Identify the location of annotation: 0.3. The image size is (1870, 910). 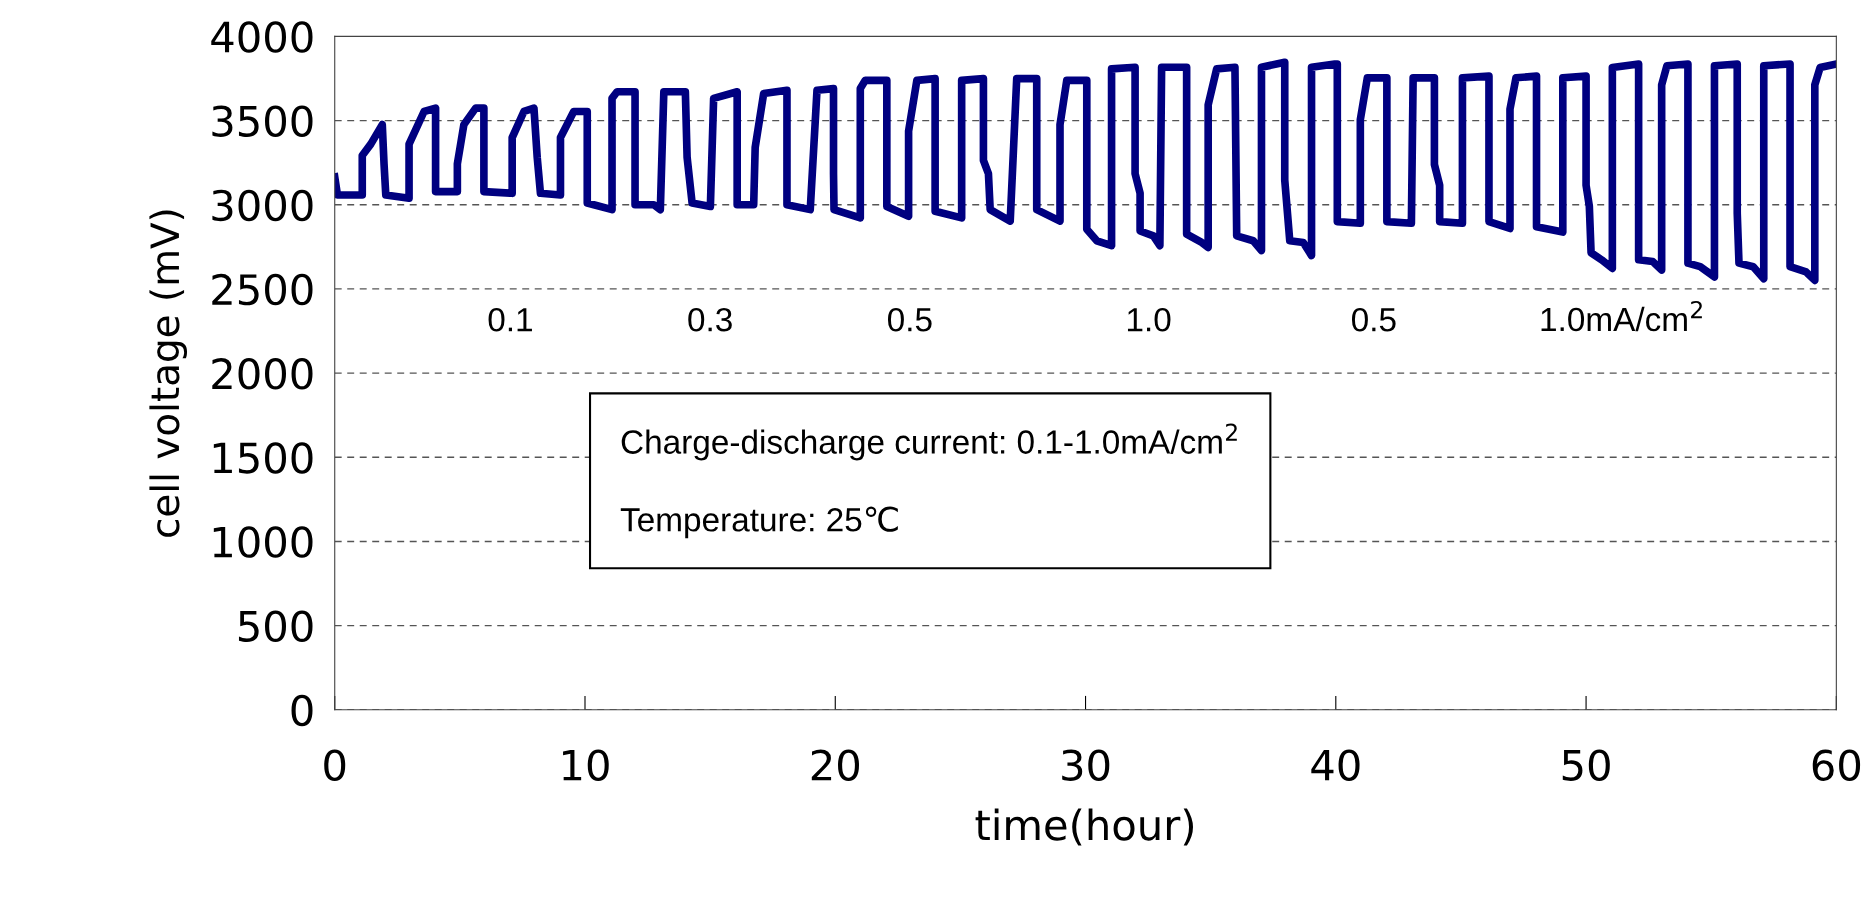
(710, 319).